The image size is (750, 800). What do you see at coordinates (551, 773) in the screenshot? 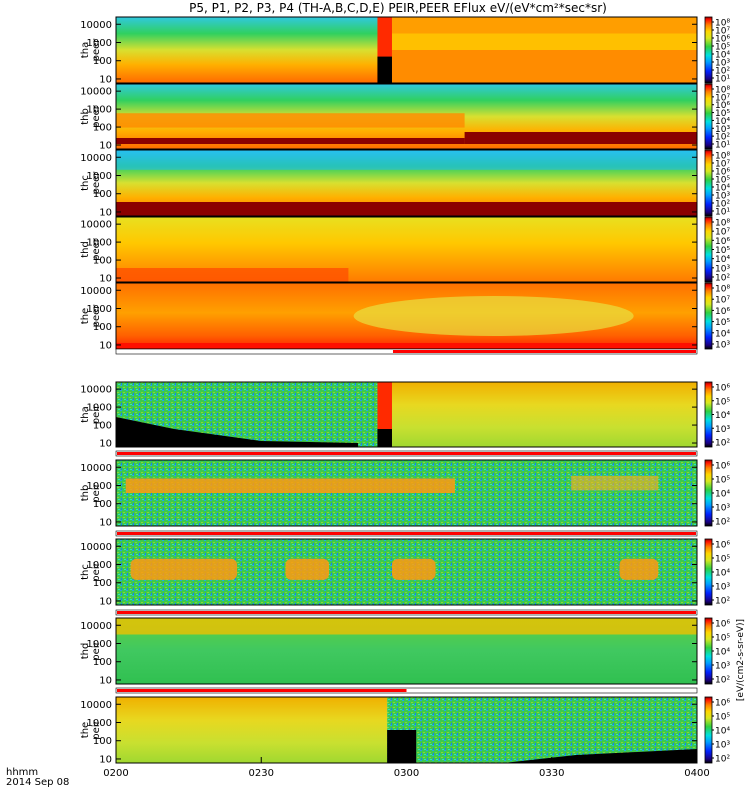
I see `x-tick-label: 0330` at bounding box center [551, 773].